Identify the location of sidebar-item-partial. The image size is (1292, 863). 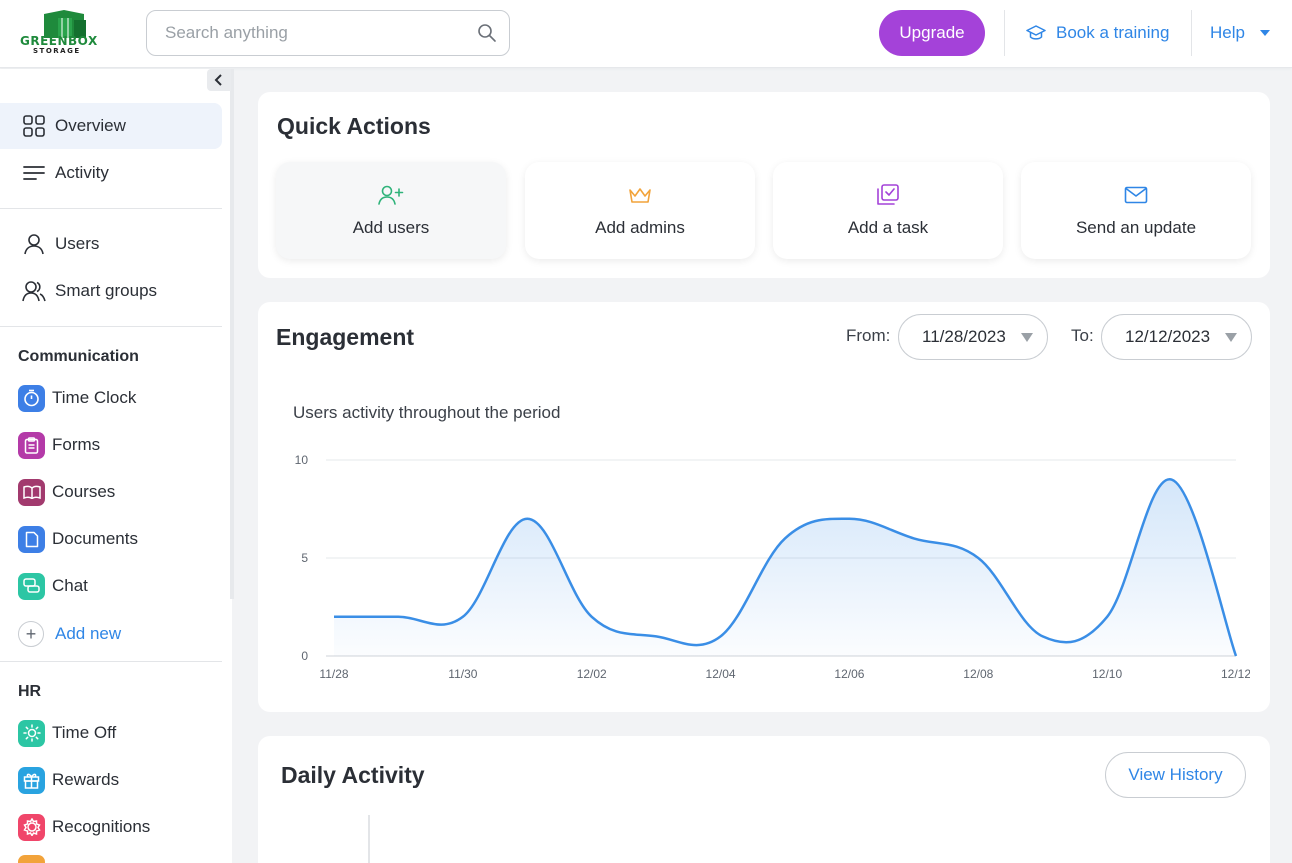
(31, 859).